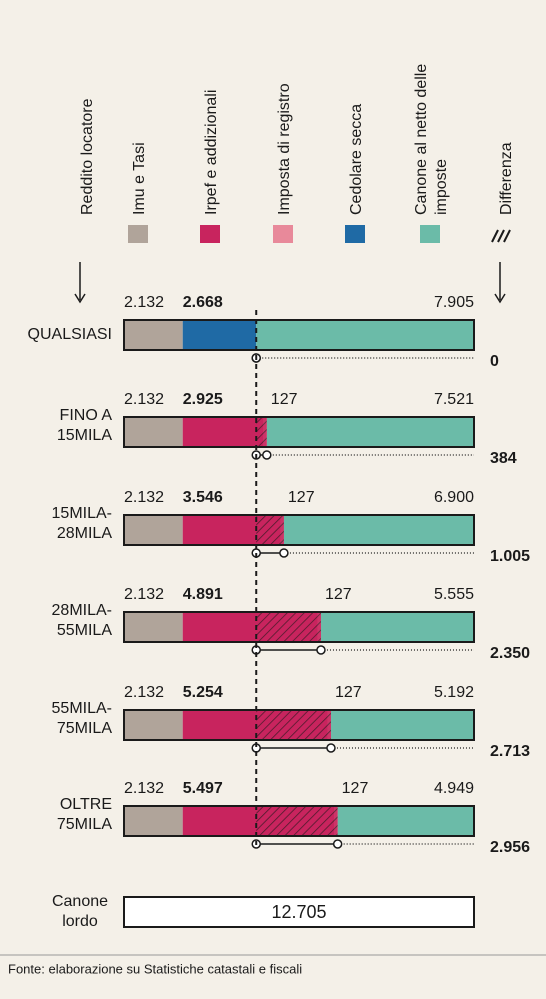  What do you see at coordinates (454, 594) in the screenshot?
I see `value-label: 5.555` at bounding box center [454, 594].